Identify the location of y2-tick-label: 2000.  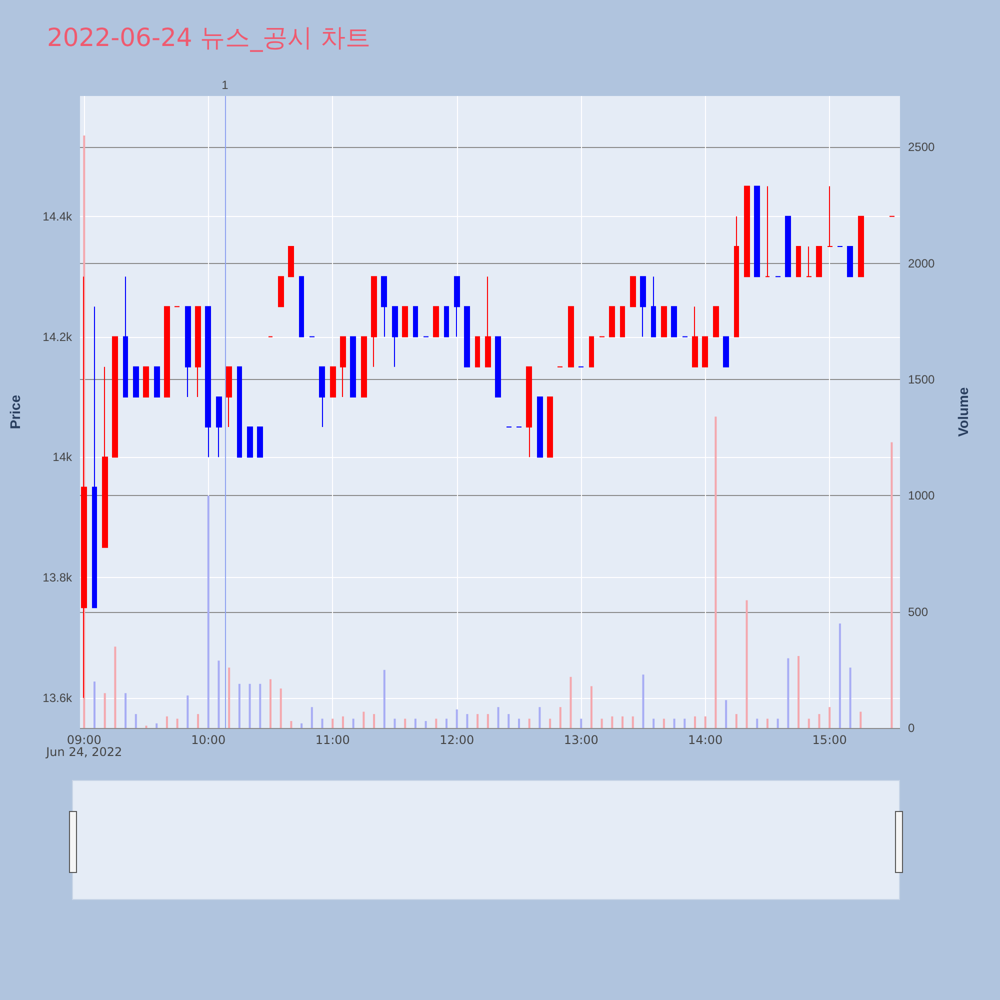
(922, 263).